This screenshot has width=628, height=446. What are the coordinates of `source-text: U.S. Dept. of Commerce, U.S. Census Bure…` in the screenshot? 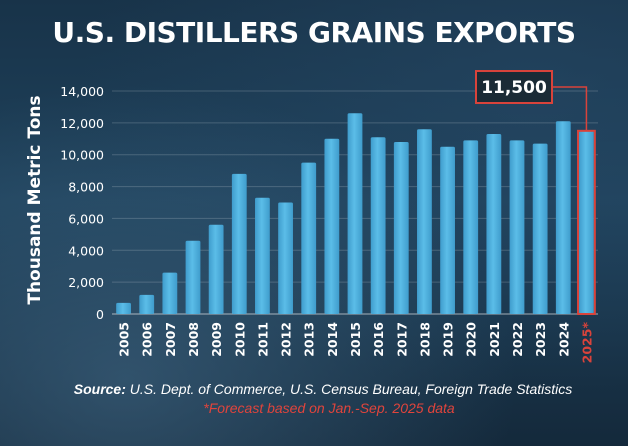 It's located at (351, 389).